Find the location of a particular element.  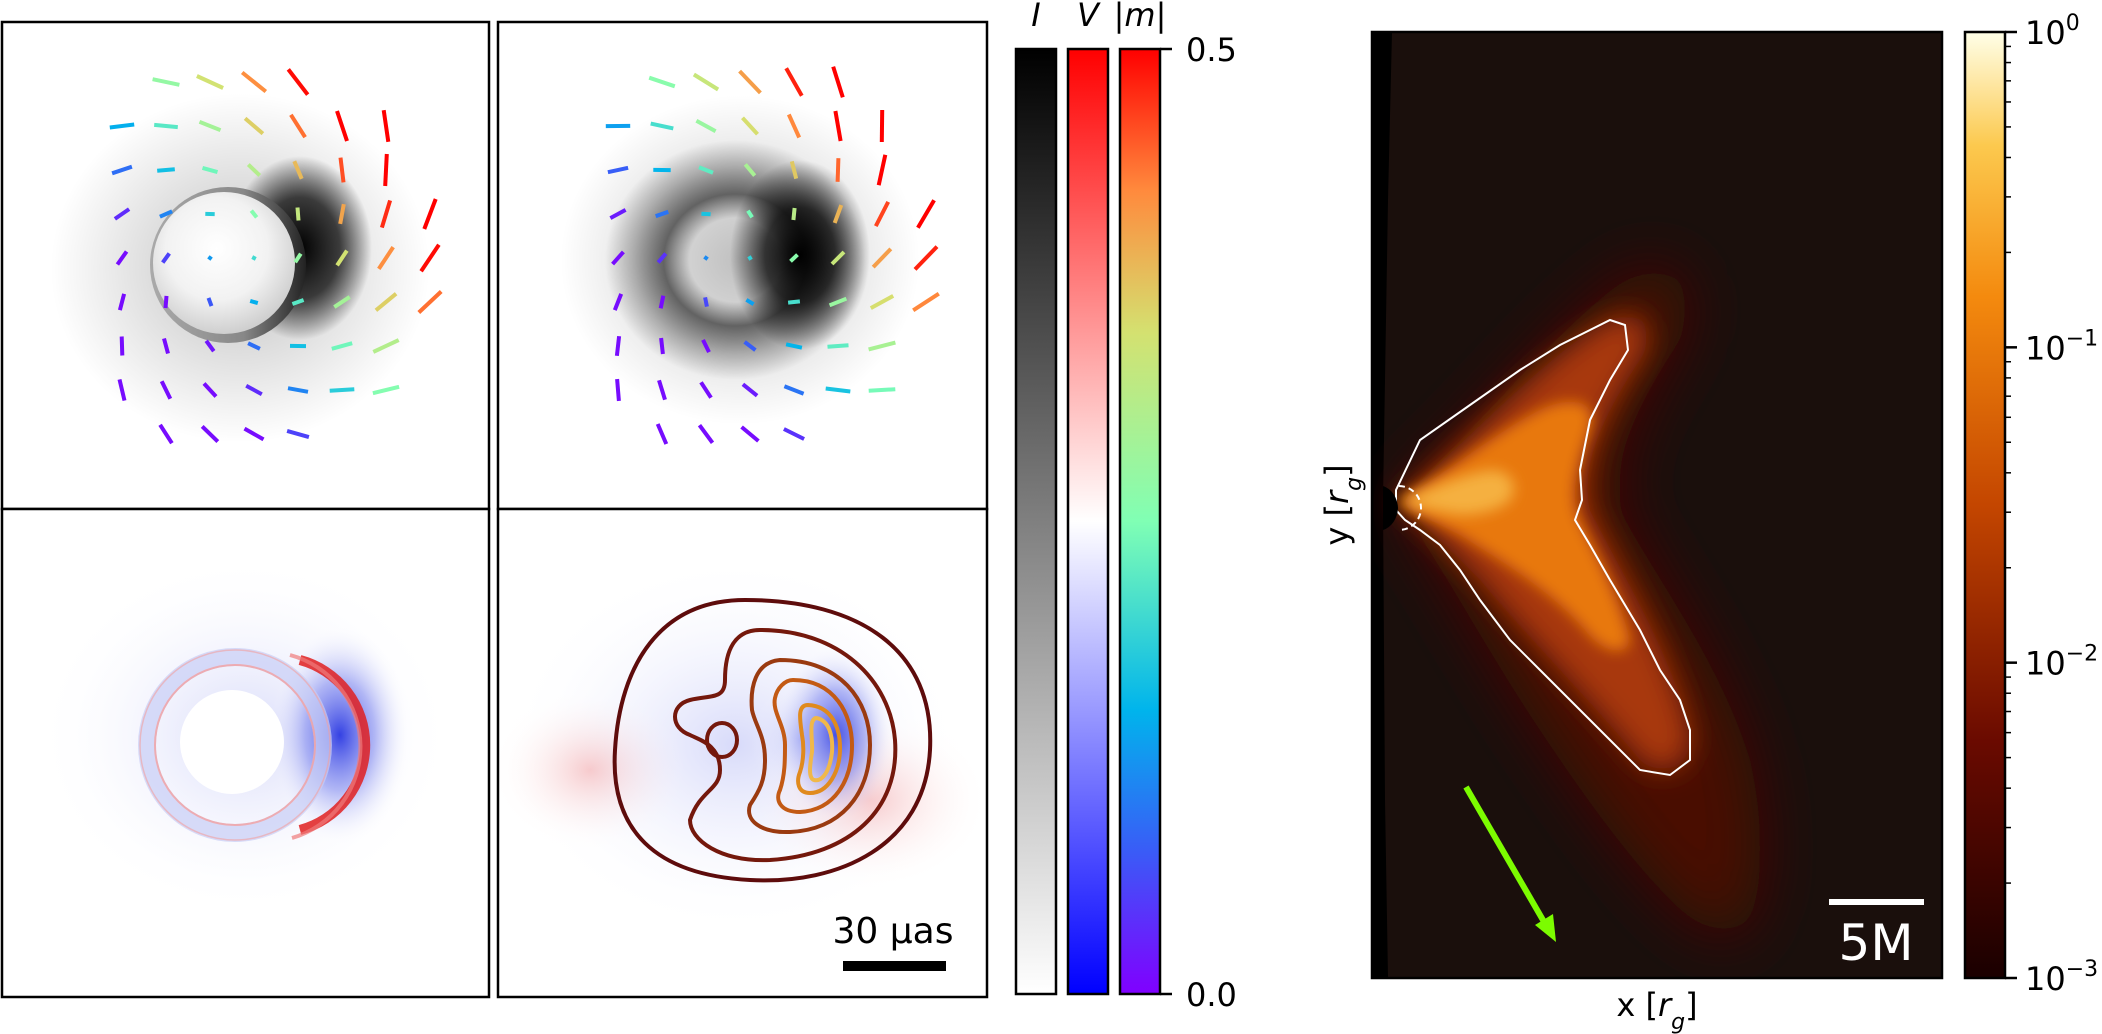

polarization-ticks-original is located at coordinates (276, 256).